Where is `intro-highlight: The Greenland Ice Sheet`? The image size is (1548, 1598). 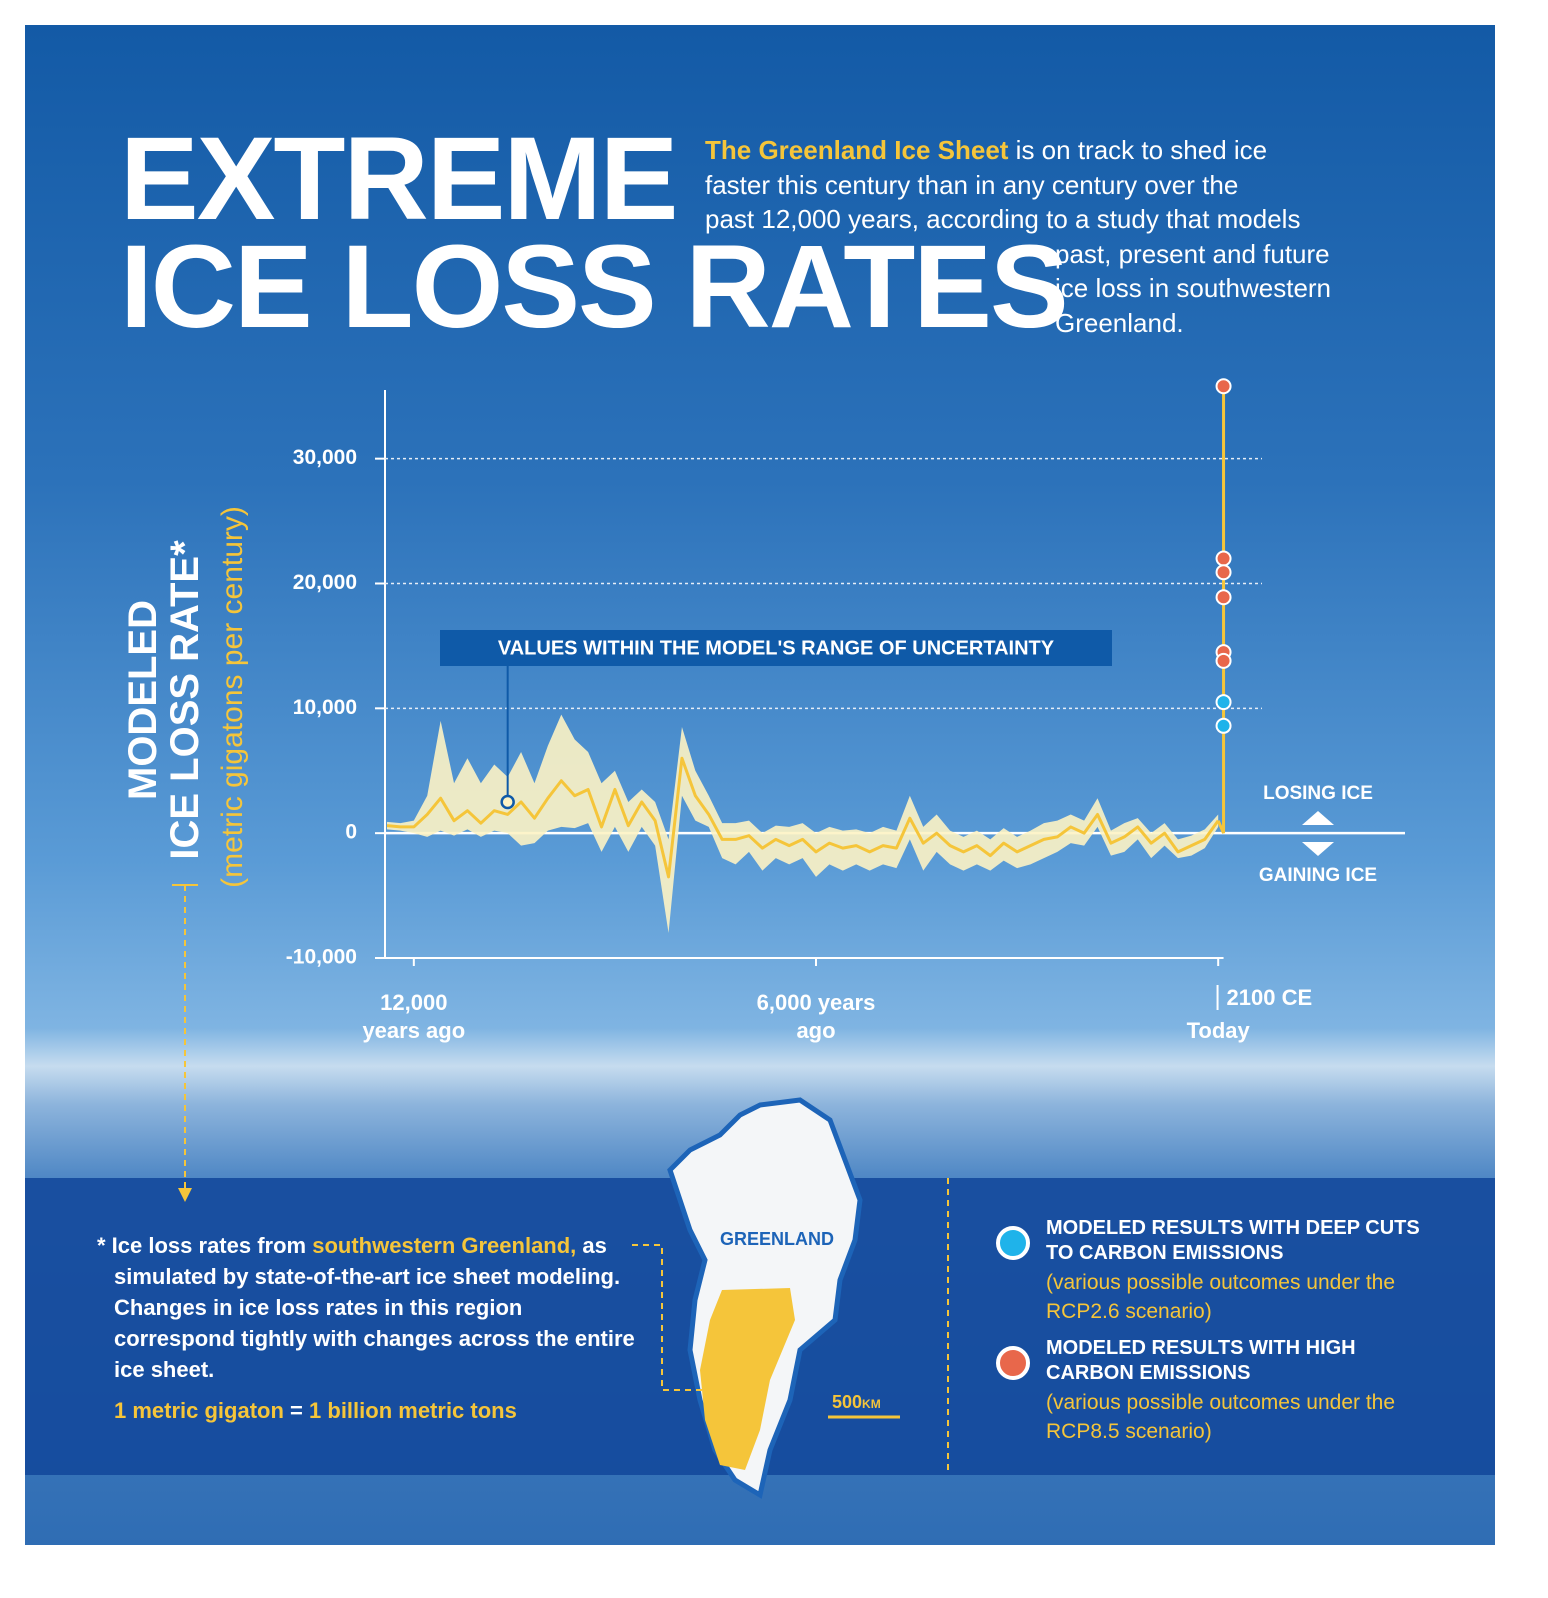 intro-highlight: The Greenland Ice Sheet is located at coordinates (857, 150).